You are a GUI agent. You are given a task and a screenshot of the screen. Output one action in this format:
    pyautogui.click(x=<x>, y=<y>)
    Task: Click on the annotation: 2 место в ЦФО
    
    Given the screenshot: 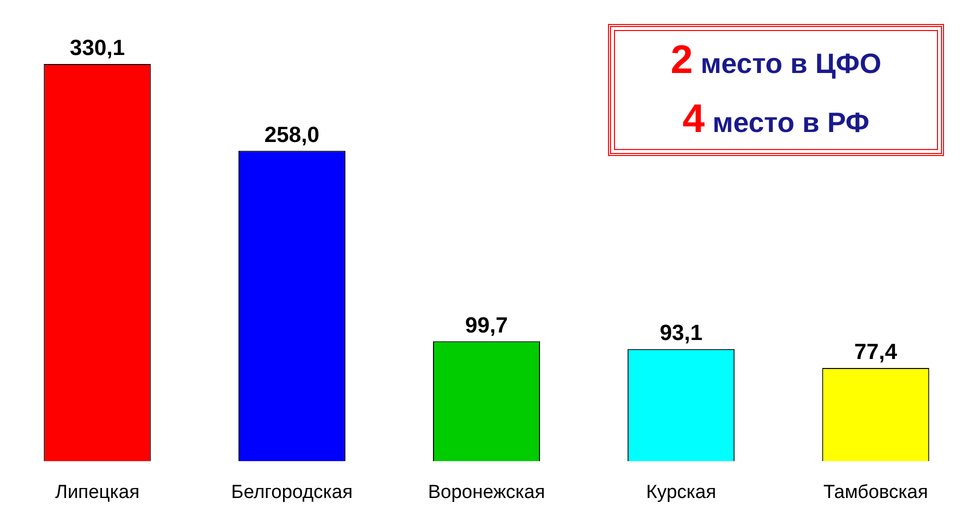 What is the action you would take?
    pyautogui.click(x=776, y=60)
    